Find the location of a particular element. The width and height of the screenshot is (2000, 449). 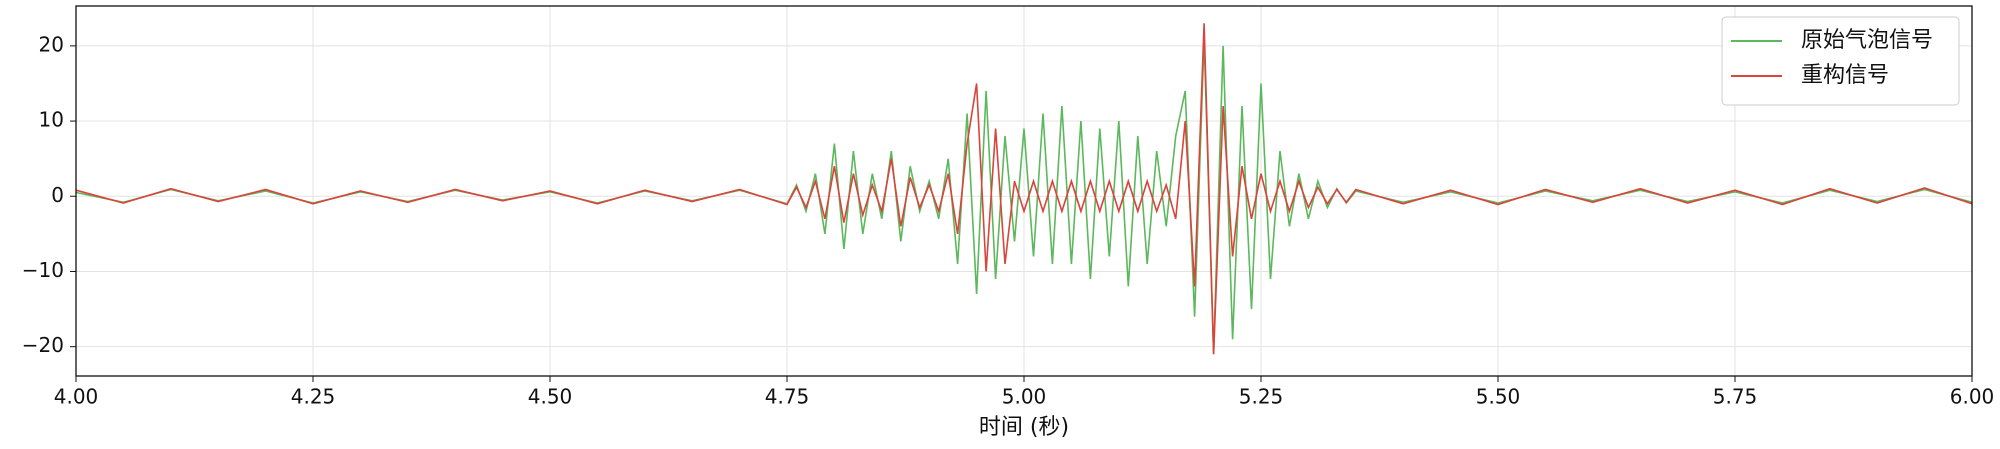

legend-label: 重构信号 is located at coordinates (1845, 75).